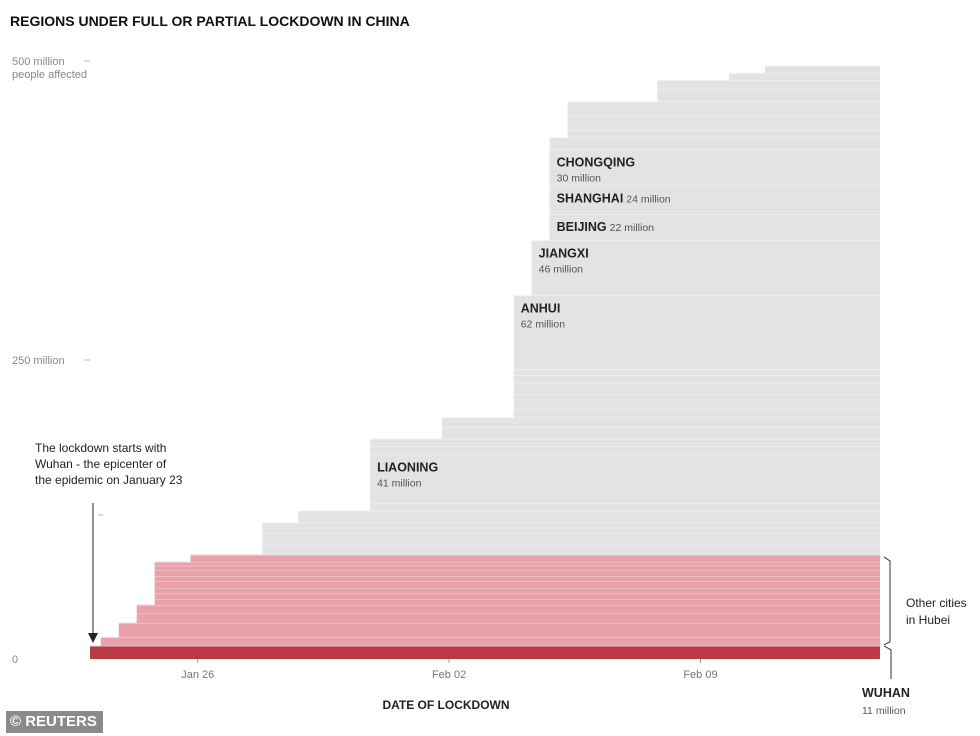 This screenshot has width=980, height=736. I want to click on hubei-bracket, so click(887, 601).